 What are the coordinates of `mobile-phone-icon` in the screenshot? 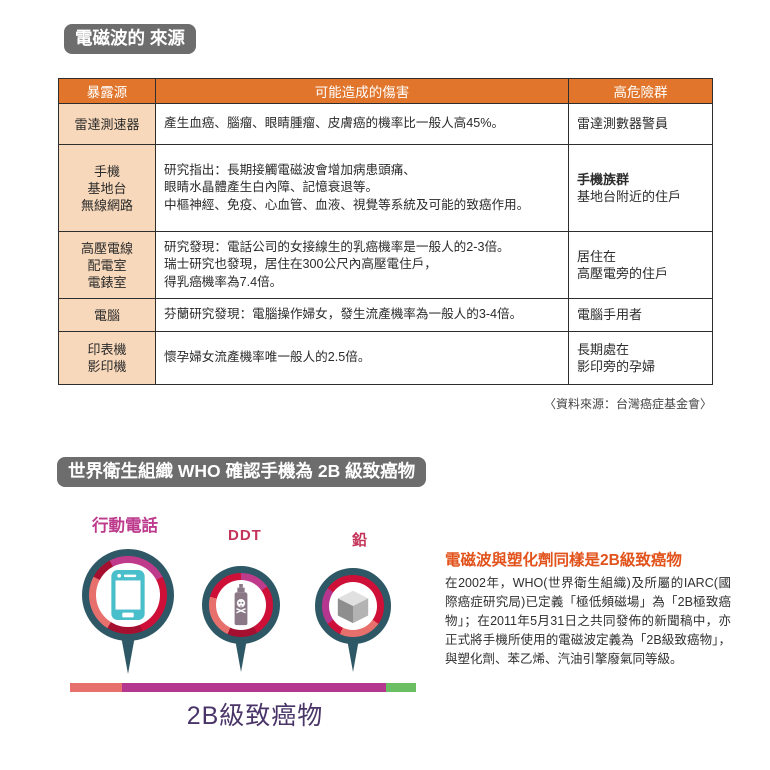 It's located at (128, 595).